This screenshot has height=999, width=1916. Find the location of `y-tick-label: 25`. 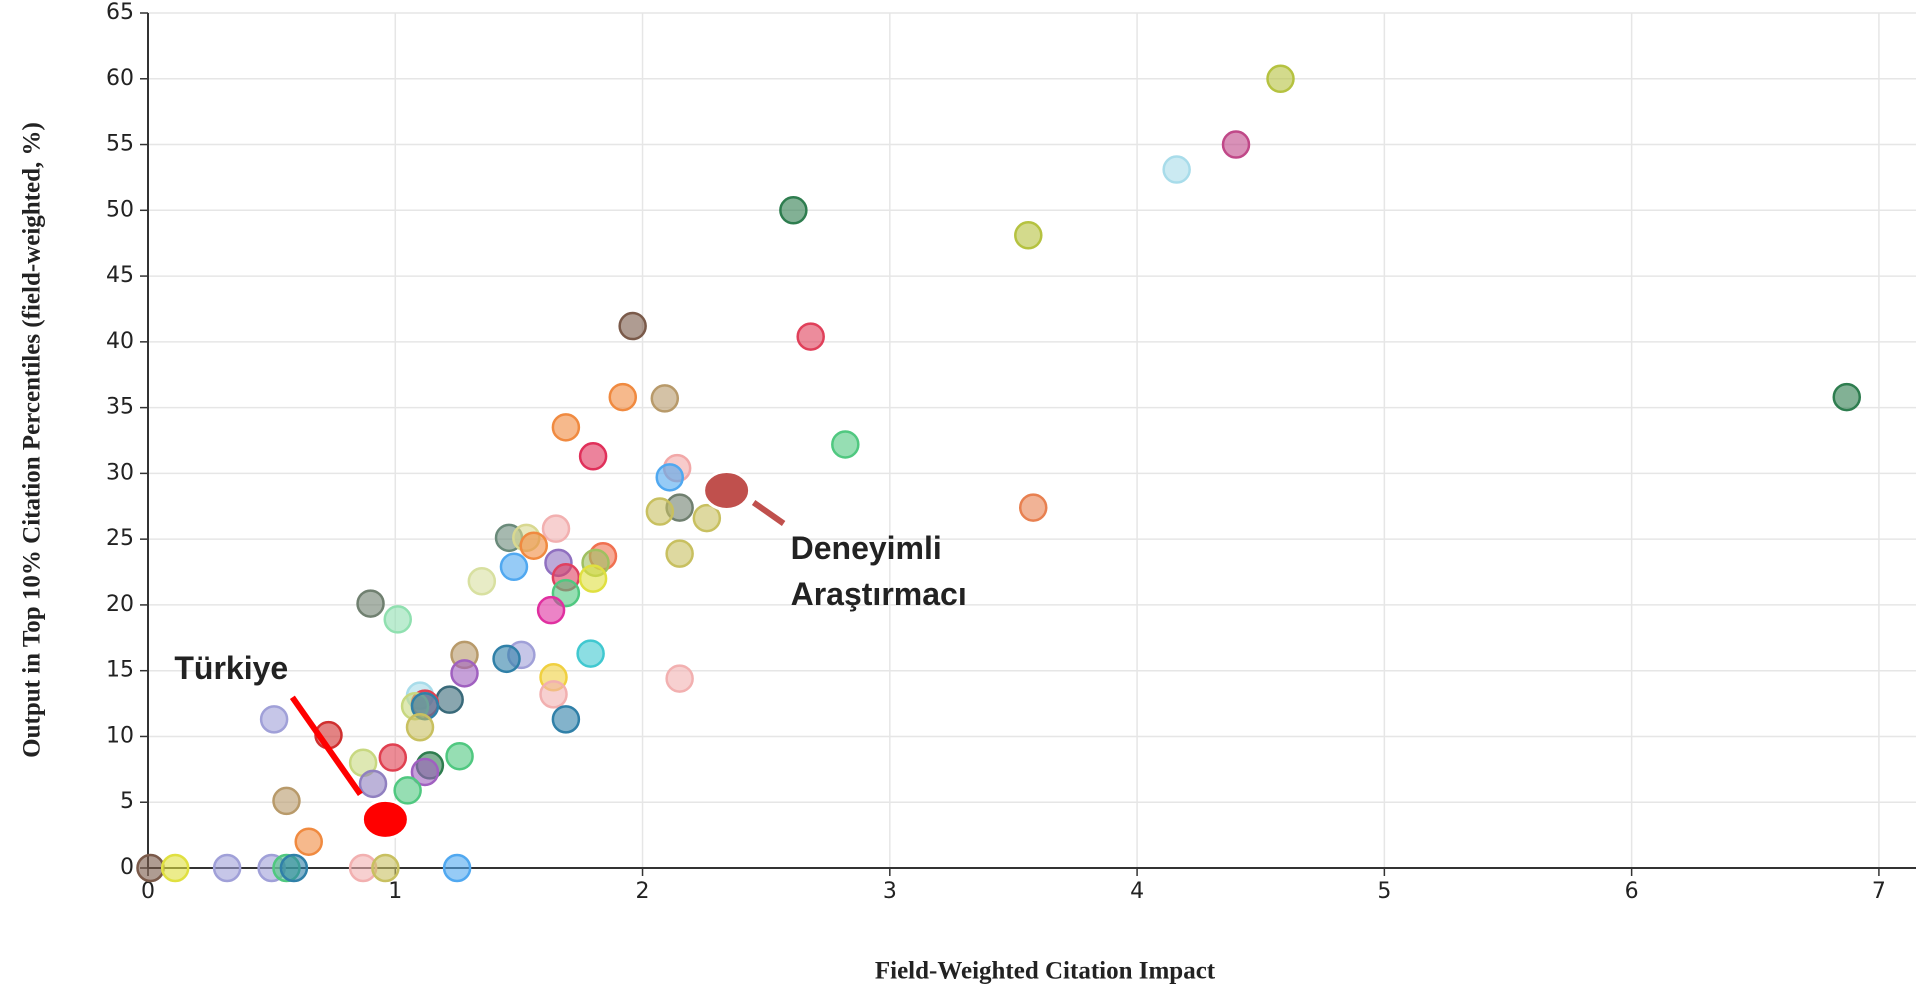

y-tick-label: 25 is located at coordinates (120, 538).